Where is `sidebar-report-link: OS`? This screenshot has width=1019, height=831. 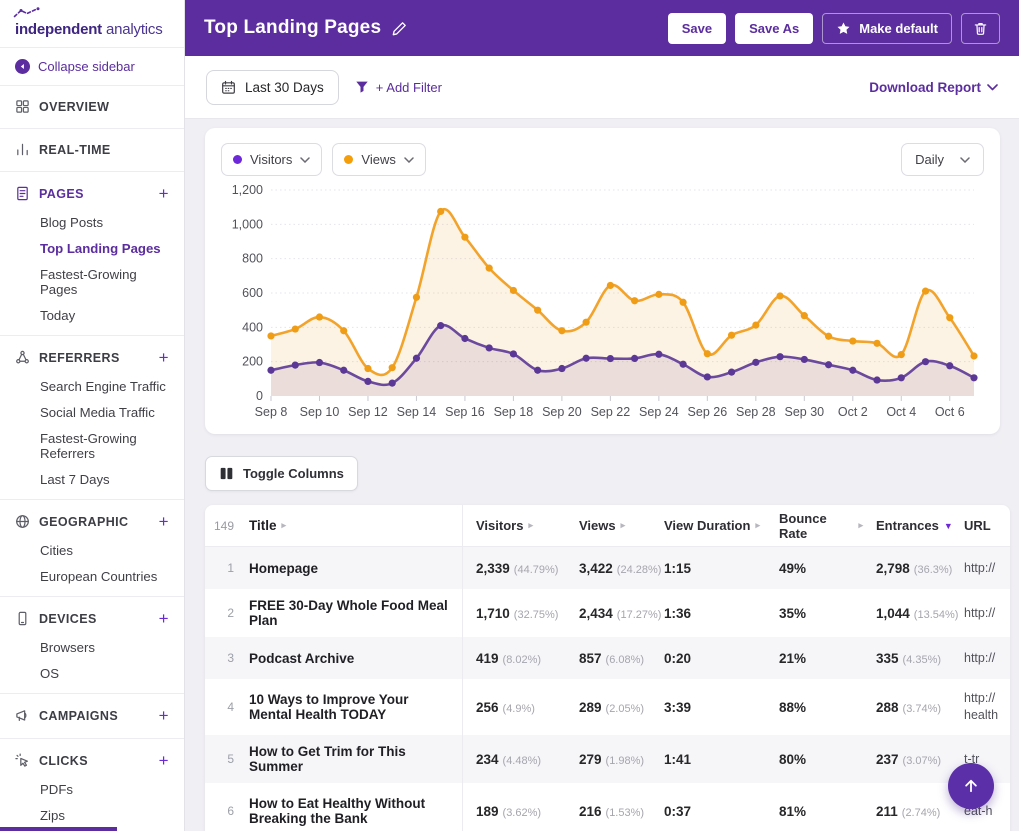 sidebar-report-link: OS is located at coordinates (50, 673).